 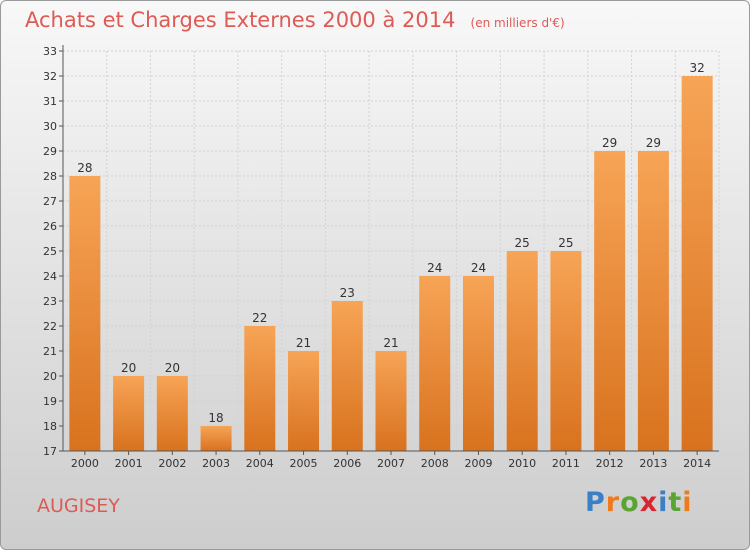 What do you see at coordinates (50, 276) in the screenshot?
I see `y-tick-label: 24` at bounding box center [50, 276].